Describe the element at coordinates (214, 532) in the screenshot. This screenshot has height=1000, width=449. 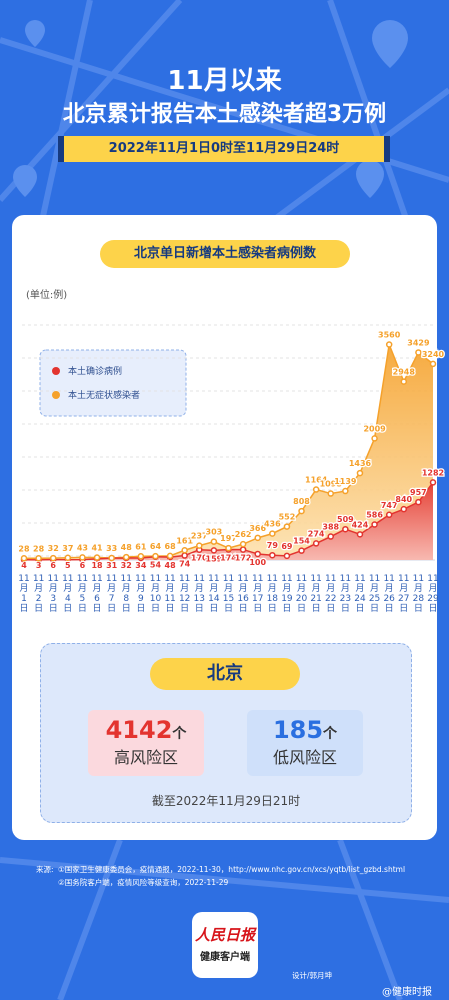
I see `value-label: 303` at that location.